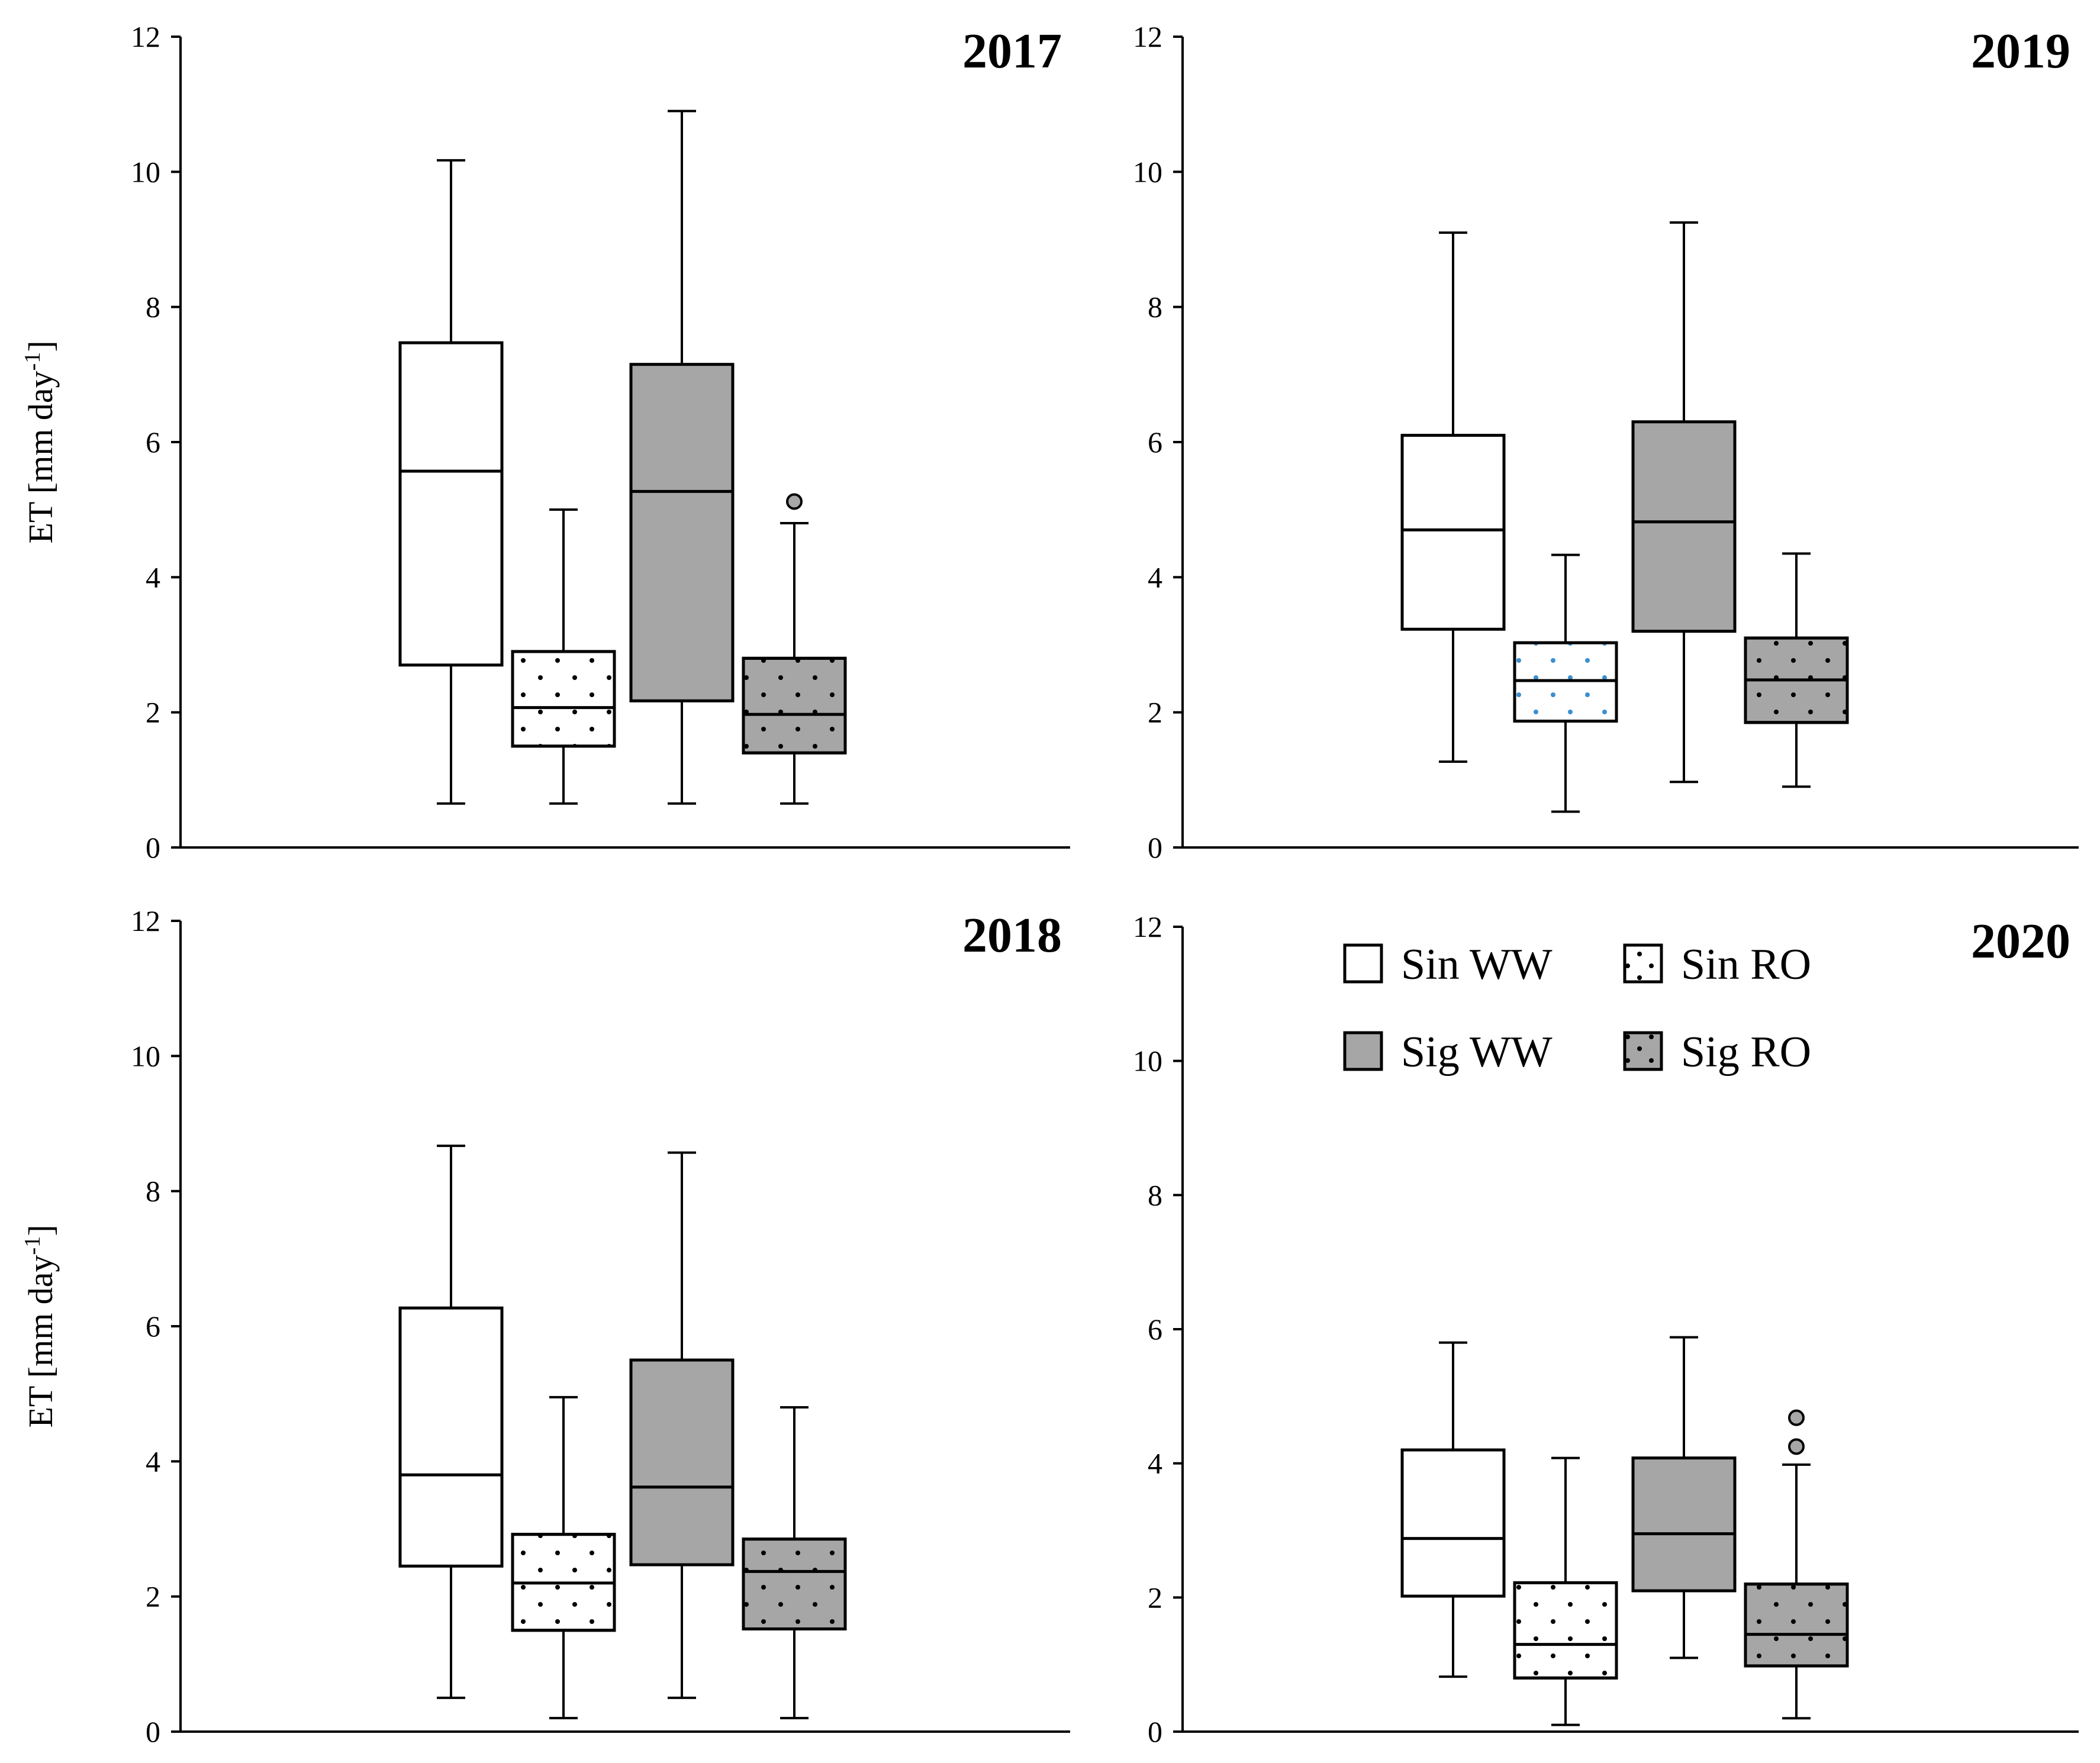 Image resolution: width=2100 pixels, height=1763 pixels. I want to click on legend: Sin WW Sin RO Sig WW Sig RO, so click(1577, 1008).